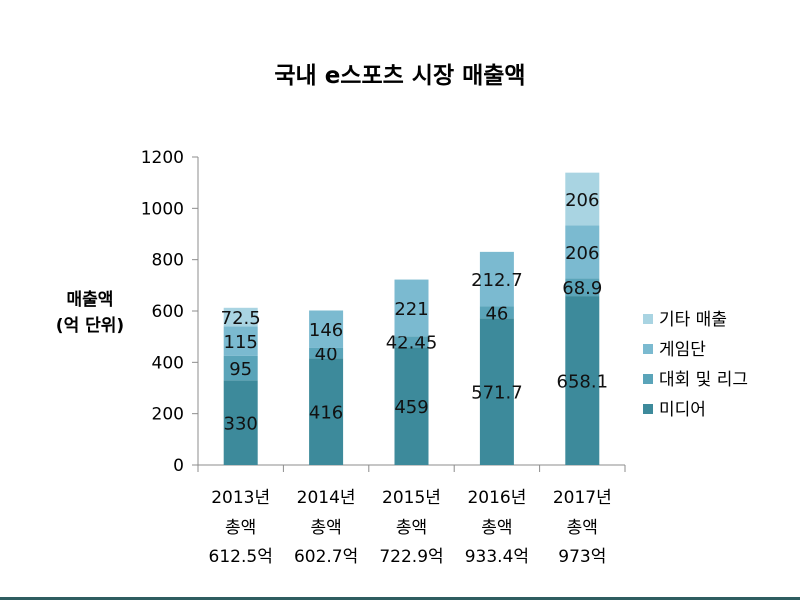  Describe the element at coordinates (400, 76) in the screenshot. I see `chart-title: 국내 e스포츠 시장 매출액` at that location.